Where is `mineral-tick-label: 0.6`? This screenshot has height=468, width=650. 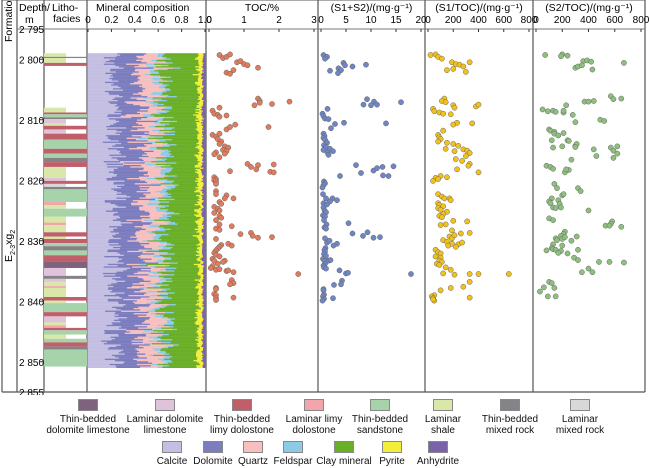
mineral-tick-label: 0.6 is located at coordinates (158, 20).